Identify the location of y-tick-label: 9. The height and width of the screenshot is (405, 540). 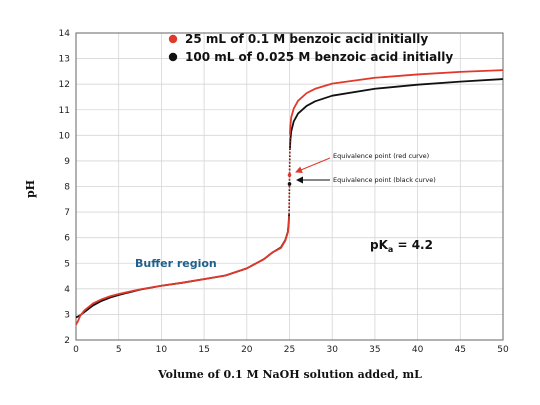
(67, 162).